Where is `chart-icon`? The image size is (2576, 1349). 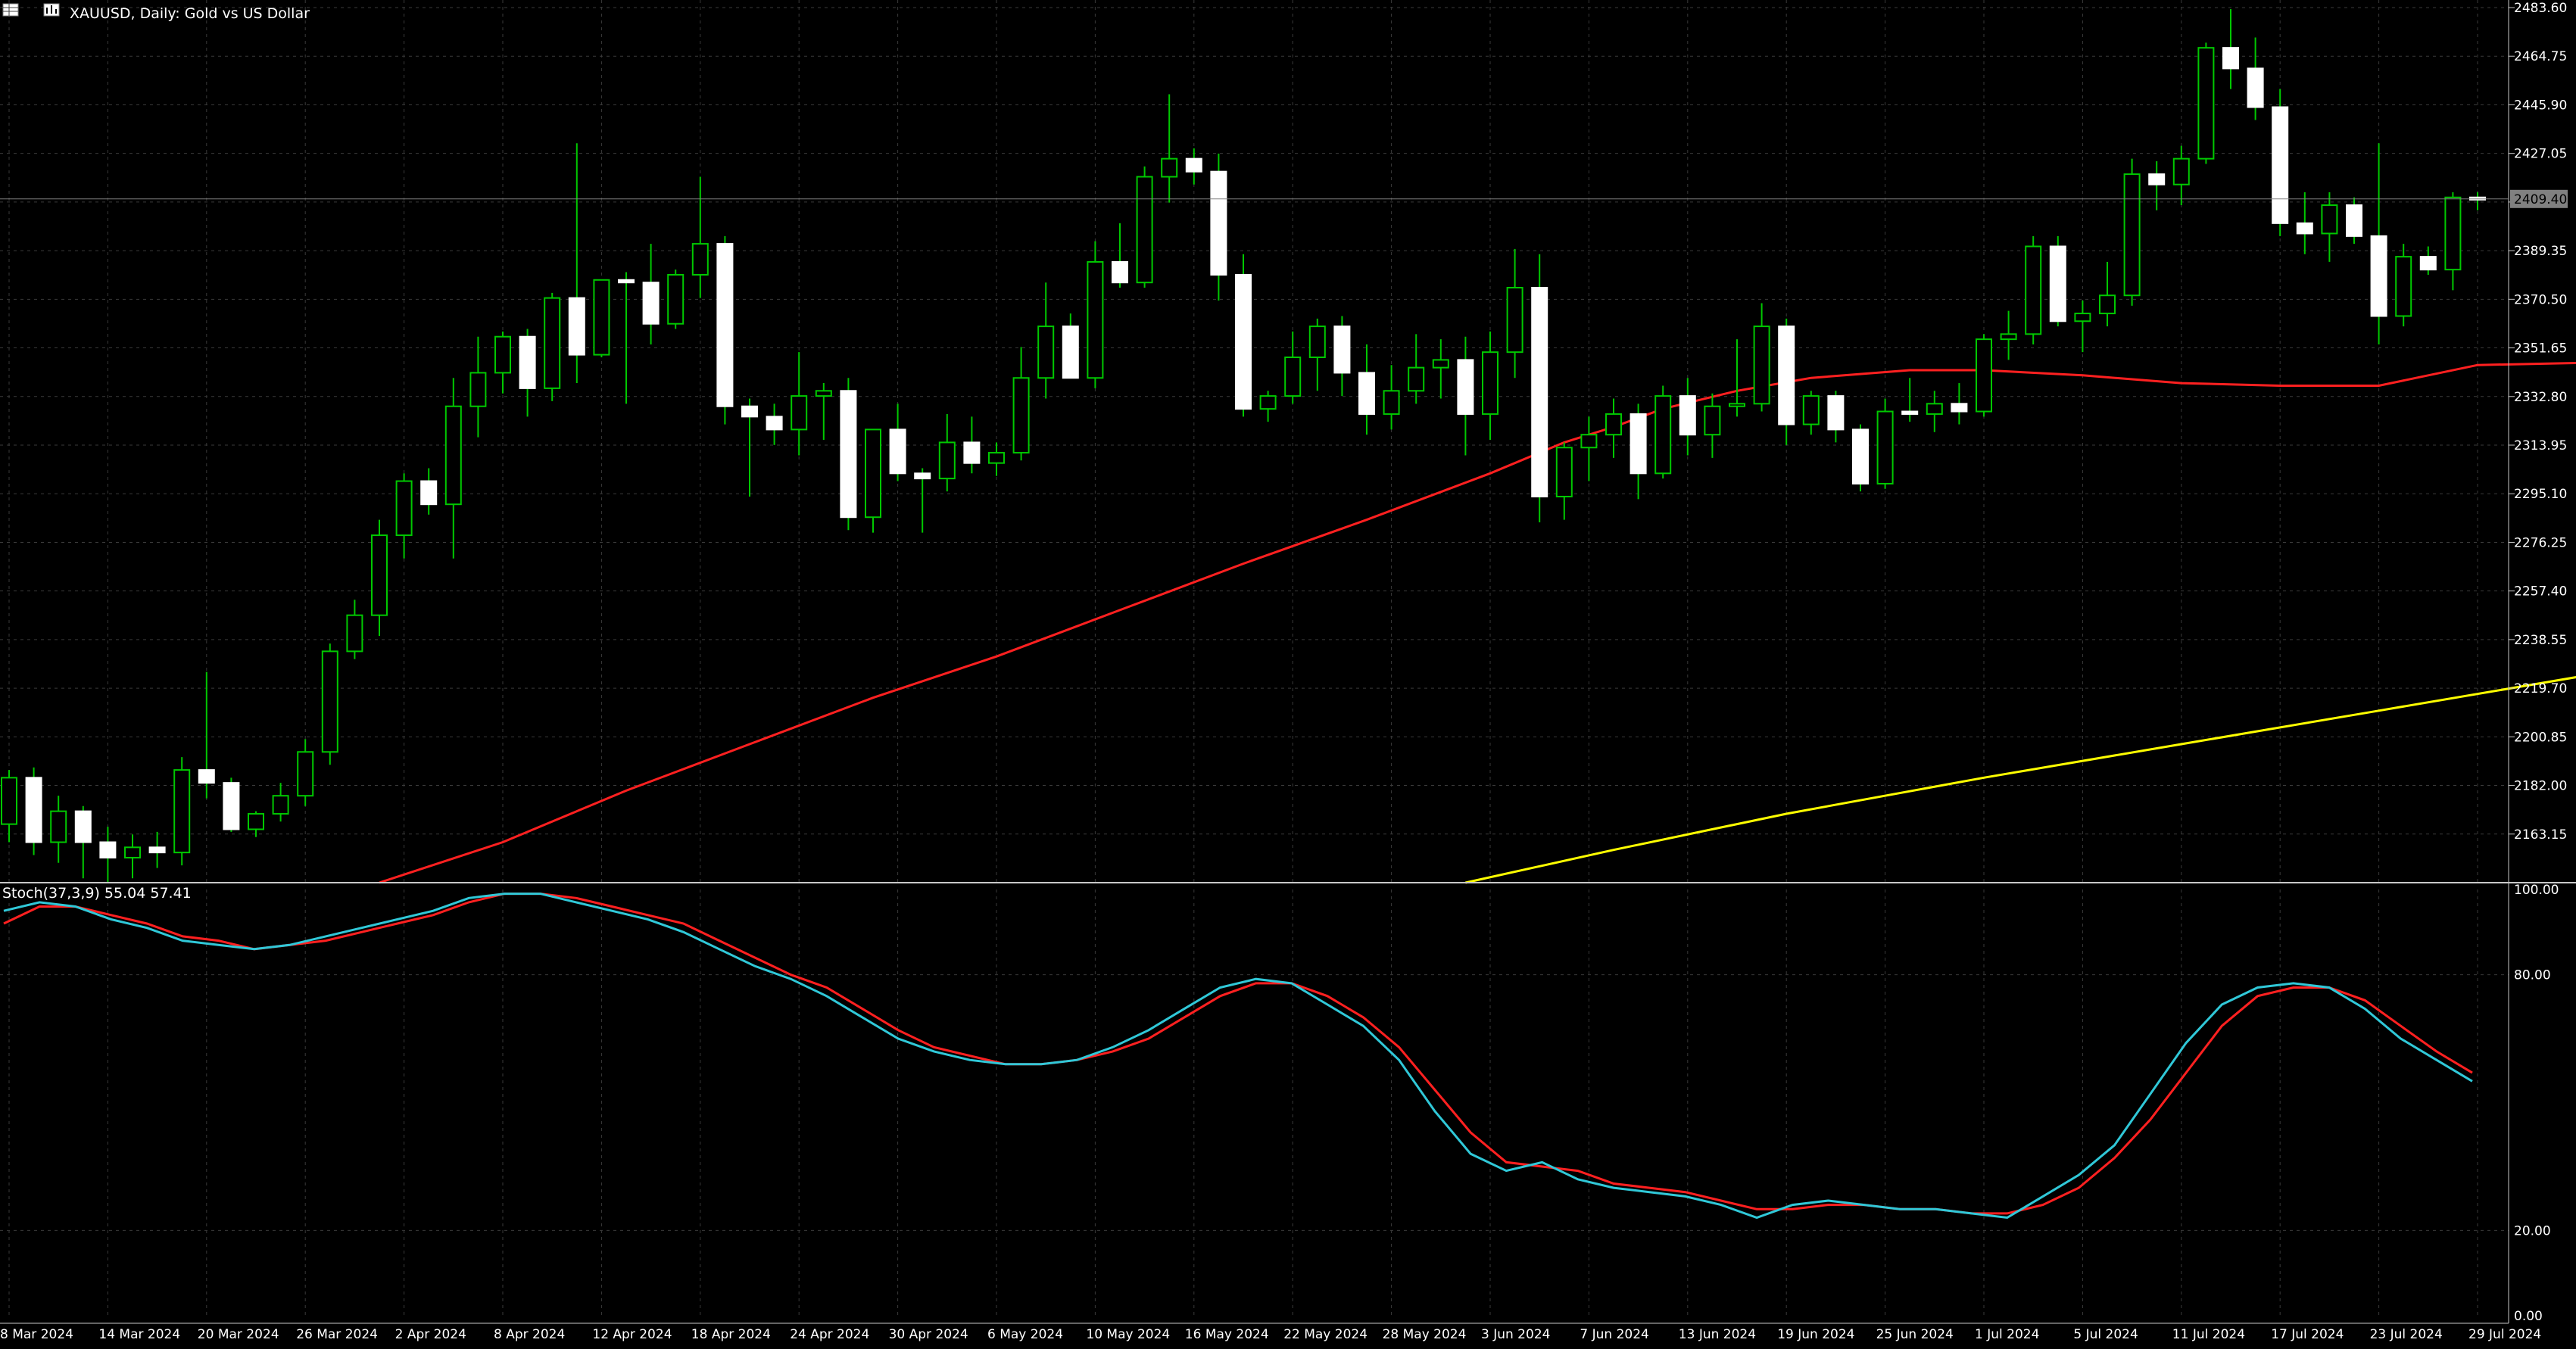
chart-icon is located at coordinates (51, 10).